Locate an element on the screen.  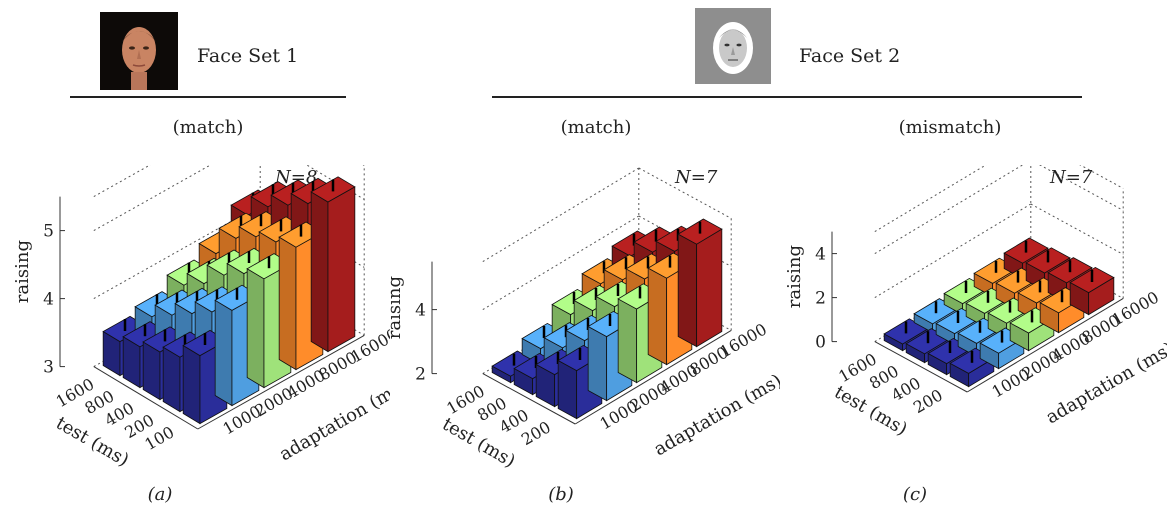
face-set-1-image is located at coordinates (139, 51).